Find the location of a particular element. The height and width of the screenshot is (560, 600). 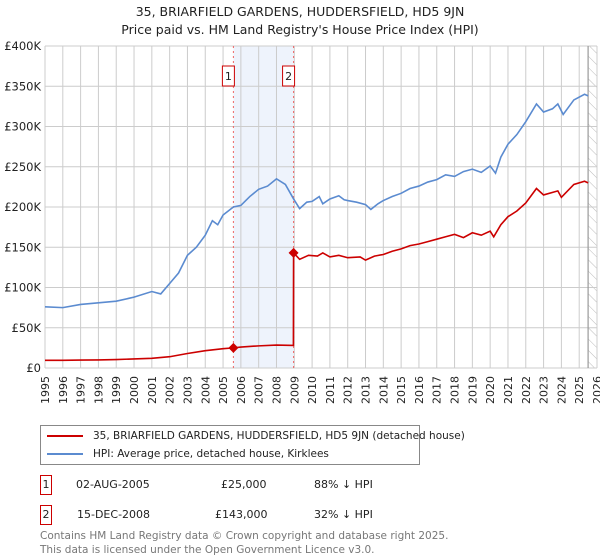

x-tick-label: 2002 is located at coordinates (170, 390).